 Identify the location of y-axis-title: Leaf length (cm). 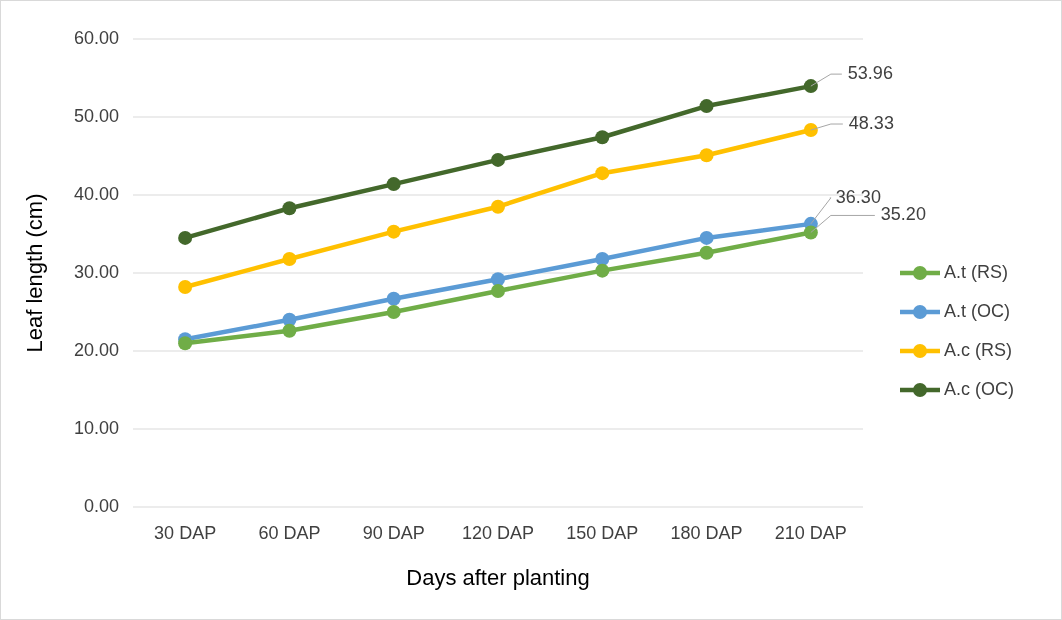
(34, 273).